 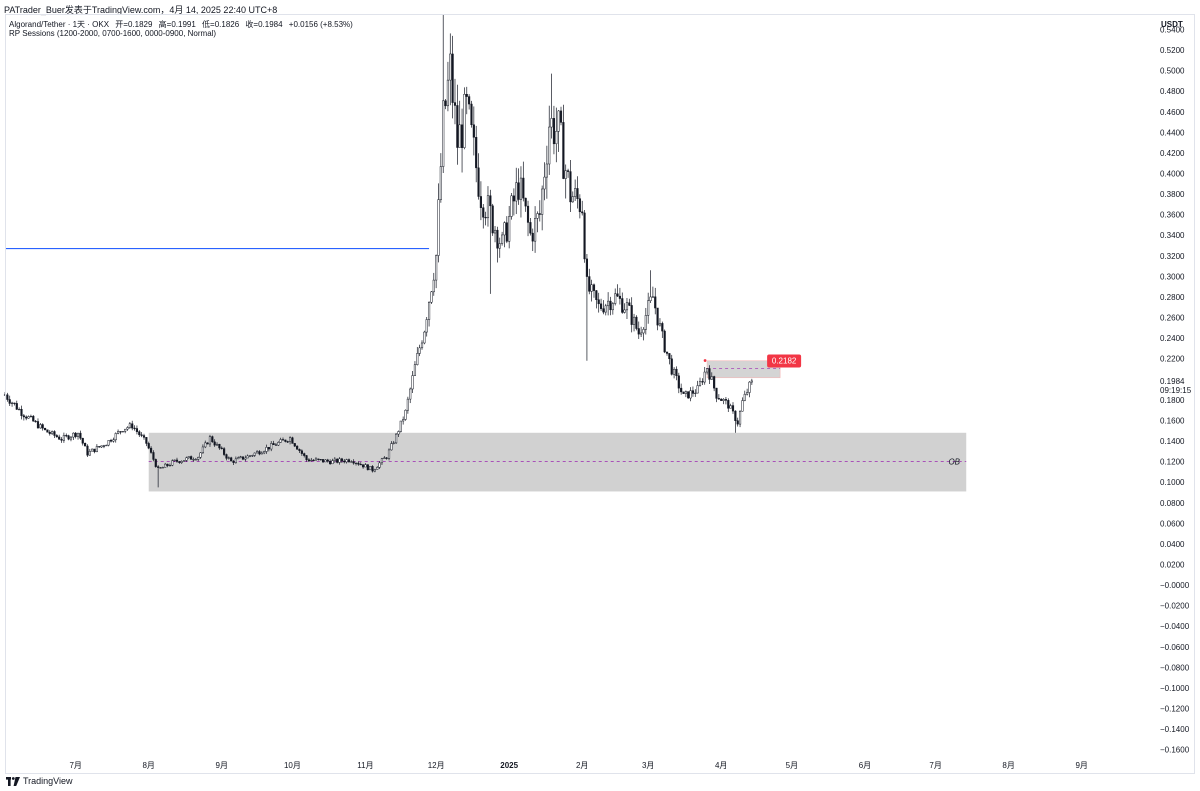 What do you see at coordinates (578, 765) in the screenshot?
I see `time-axis: 7月 8月 9月 10月 11月 12月 2025 2月 3月 4月 5月 6月 7月 8月 9月` at bounding box center [578, 765].